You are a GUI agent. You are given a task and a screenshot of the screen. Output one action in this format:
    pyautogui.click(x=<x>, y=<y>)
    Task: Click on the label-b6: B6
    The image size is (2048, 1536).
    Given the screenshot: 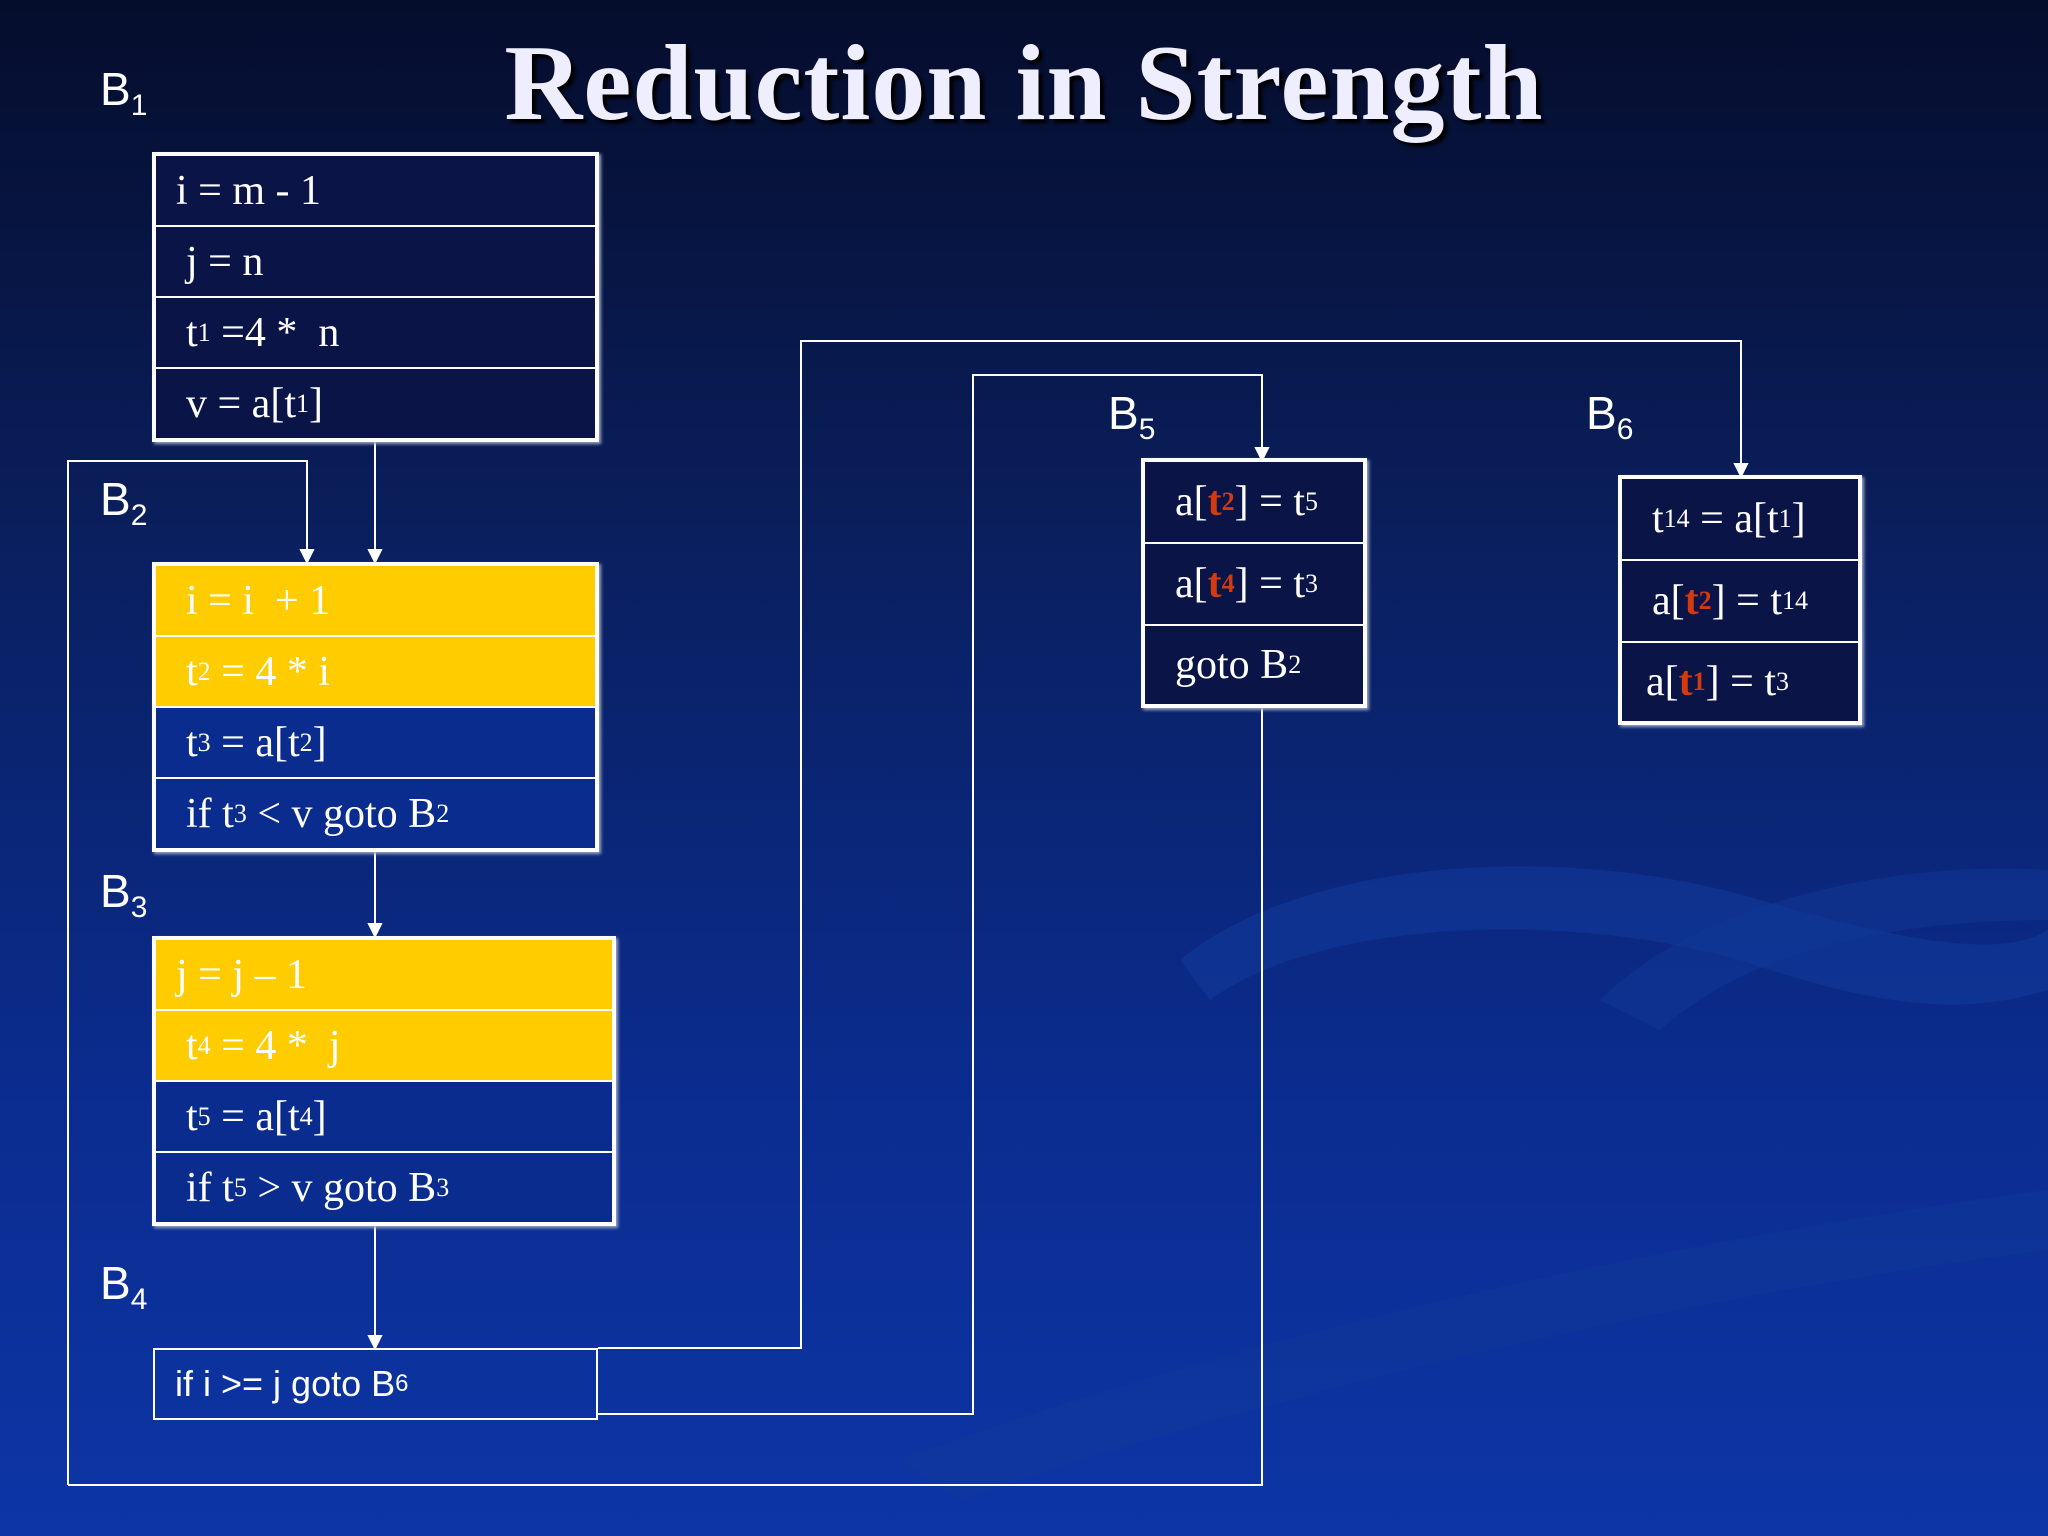 What is the action you would take?
    pyautogui.click(x=1610, y=417)
    